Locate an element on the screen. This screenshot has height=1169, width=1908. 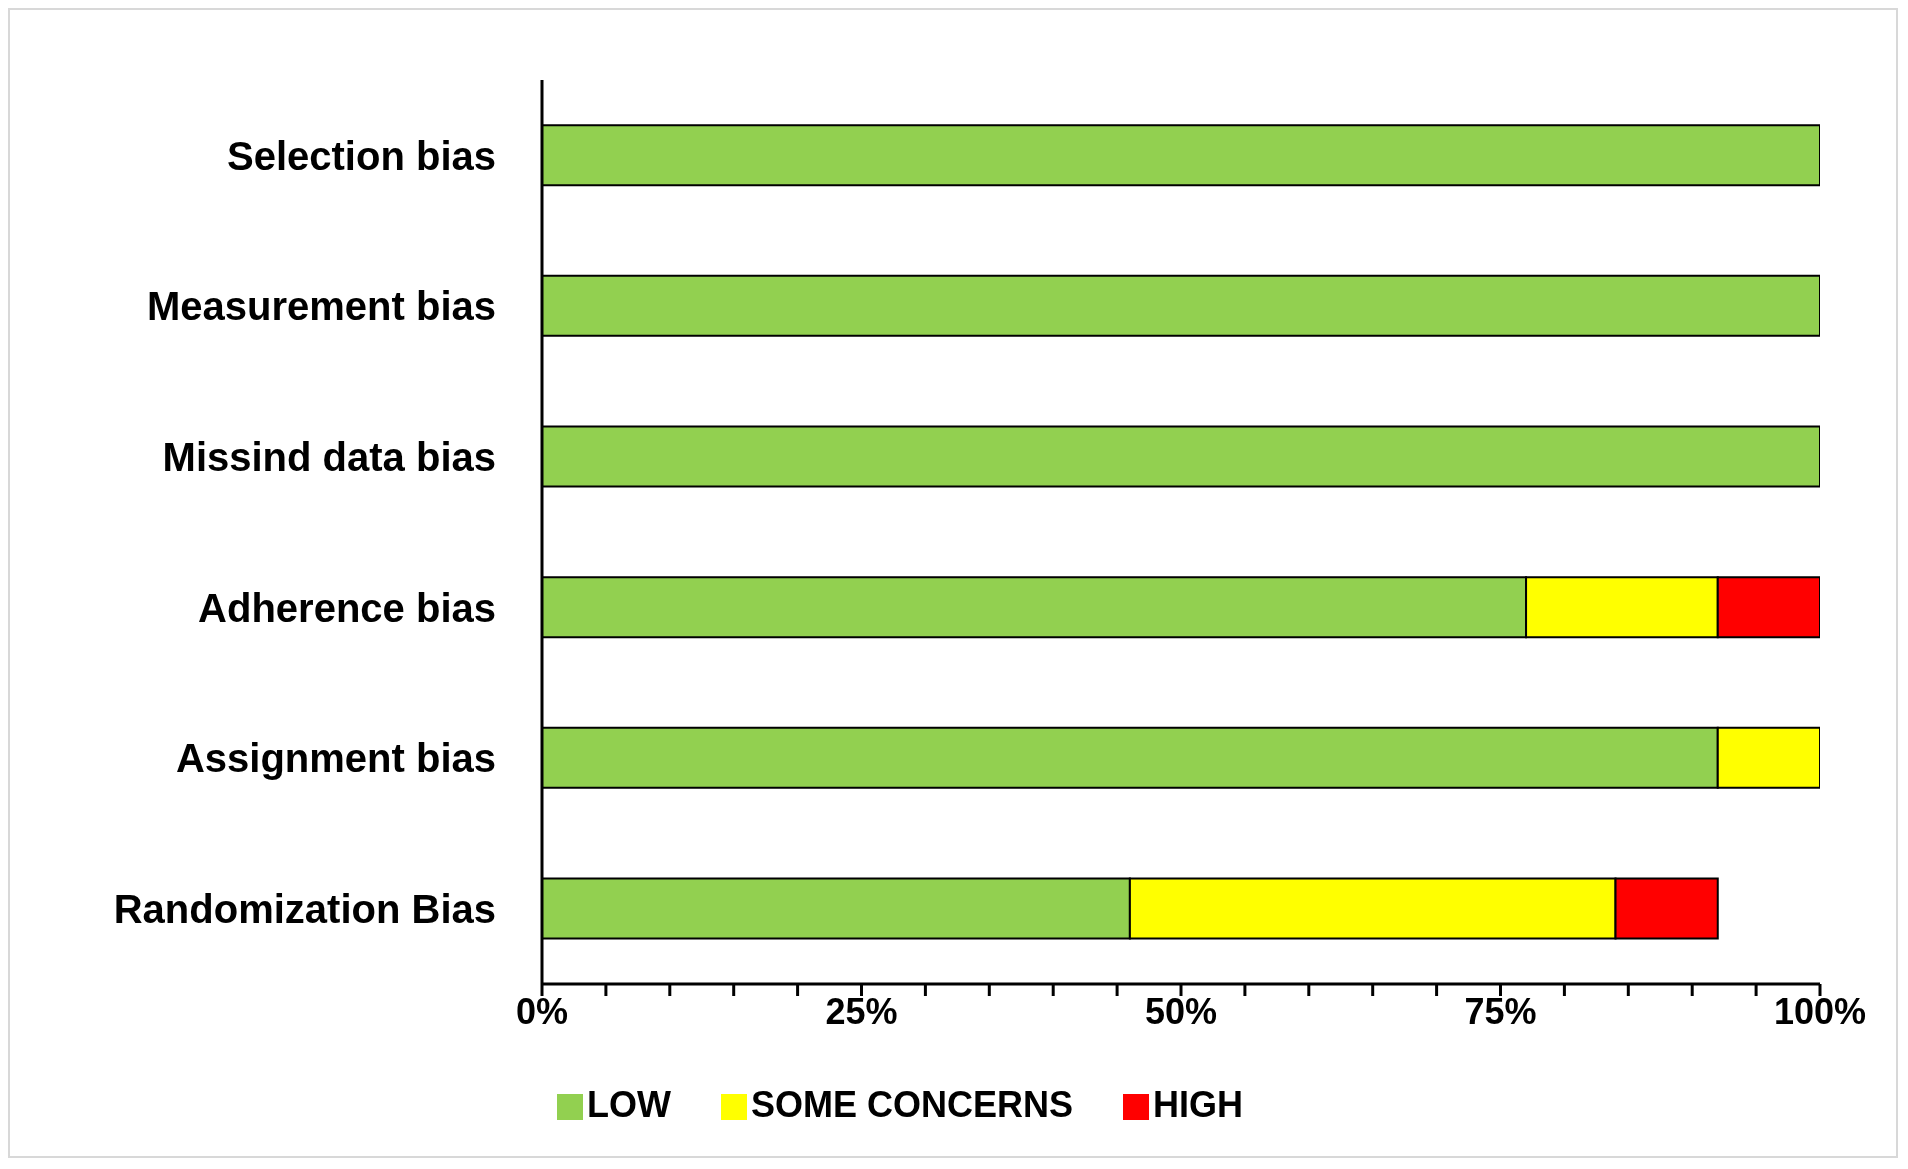
x-tick-label: 100% is located at coordinates (1820, 1011).